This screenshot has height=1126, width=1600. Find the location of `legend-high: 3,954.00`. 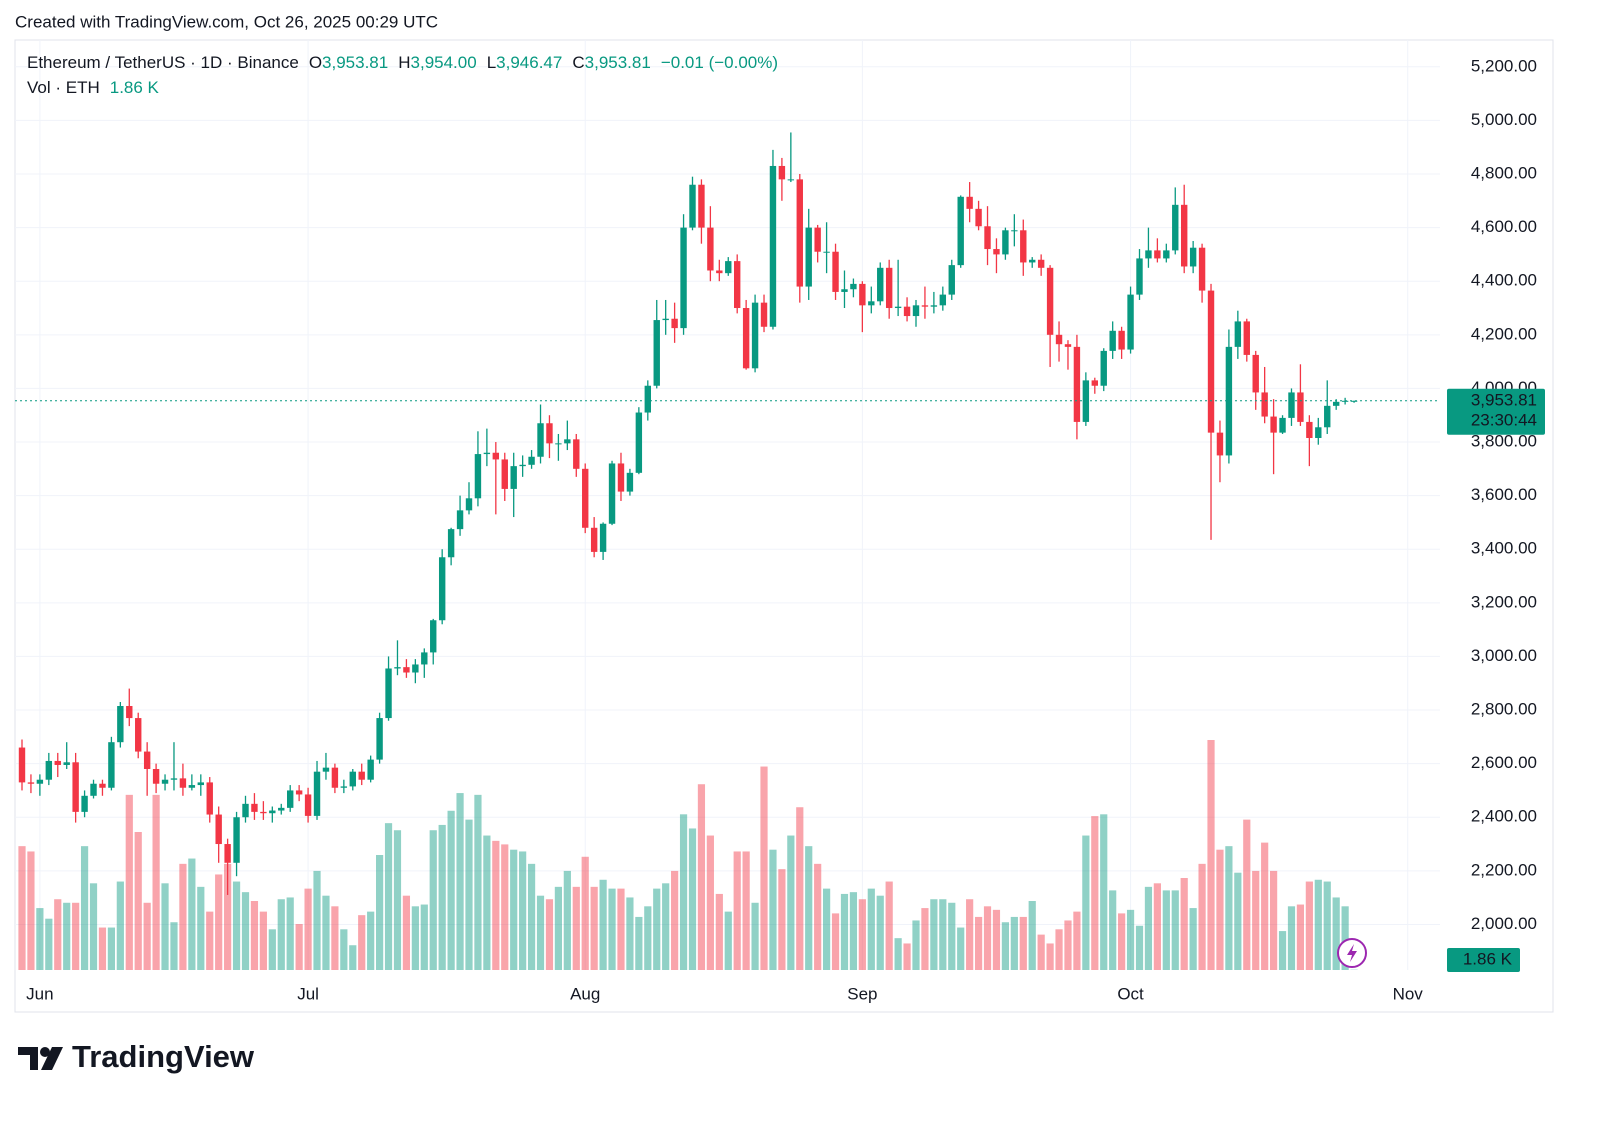

legend-high: 3,954.00 is located at coordinates (444, 62).